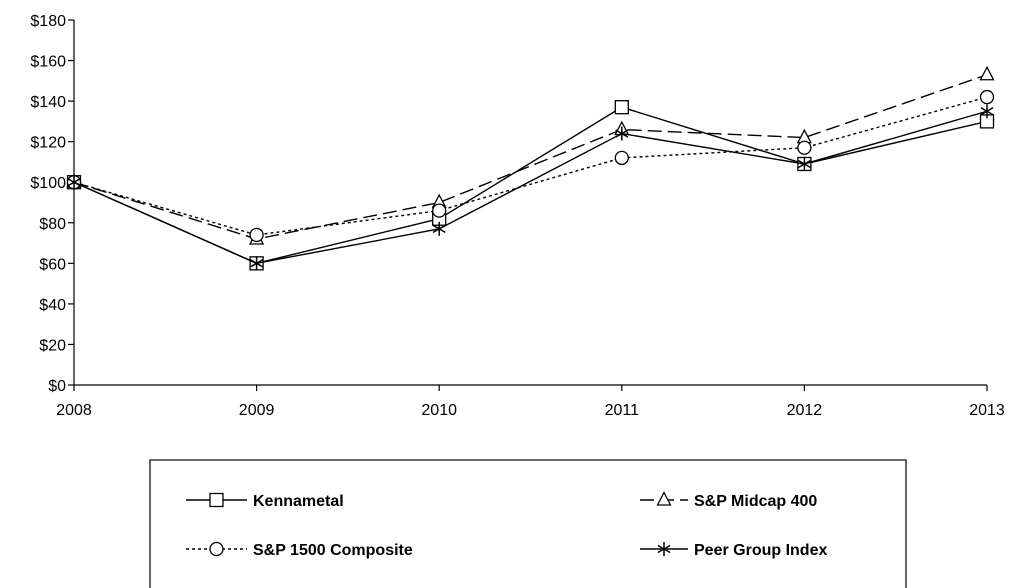  Describe the element at coordinates (57, 386) in the screenshot. I see `y-tick-label: $0` at that location.